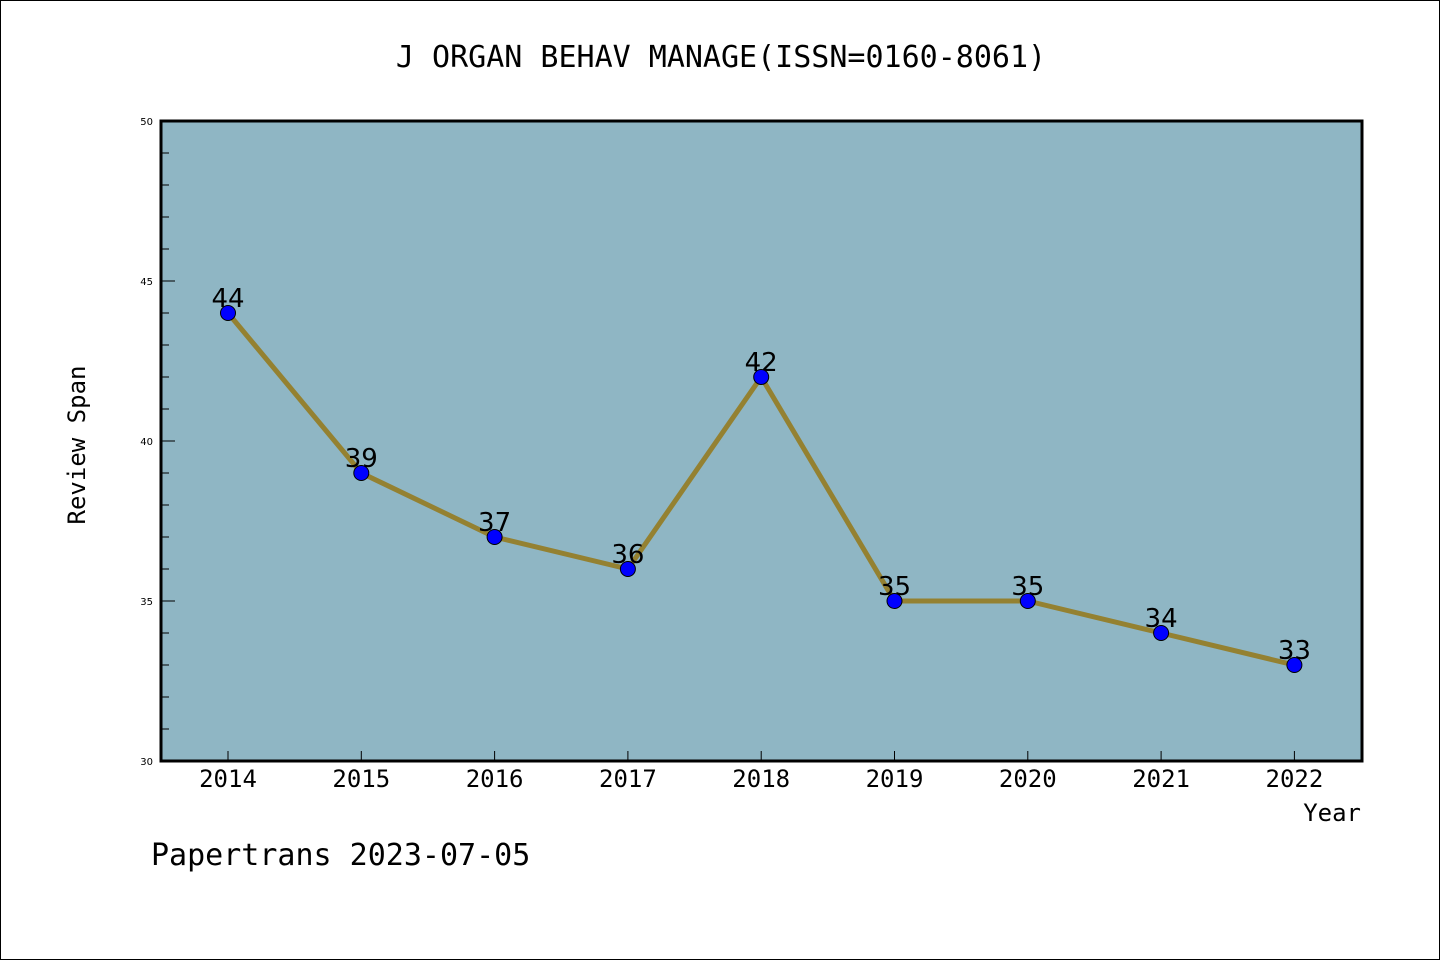 The height and width of the screenshot is (961, 1440). What do you see at coordinates (361, 779) in the screenshot?
I see `x-tick-label: 2015` at bounding box center [361, 779].